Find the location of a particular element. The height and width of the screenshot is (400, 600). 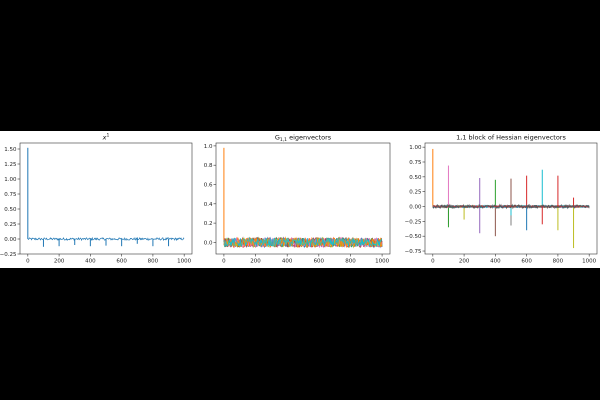

y-tick-label: 0.4 is located at coordinates (208, 205).